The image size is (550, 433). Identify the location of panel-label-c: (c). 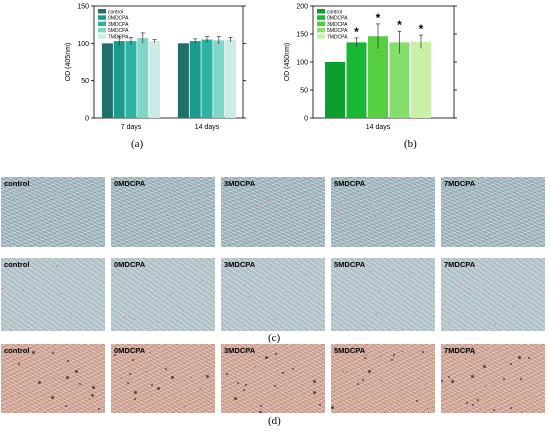
(274, 338).